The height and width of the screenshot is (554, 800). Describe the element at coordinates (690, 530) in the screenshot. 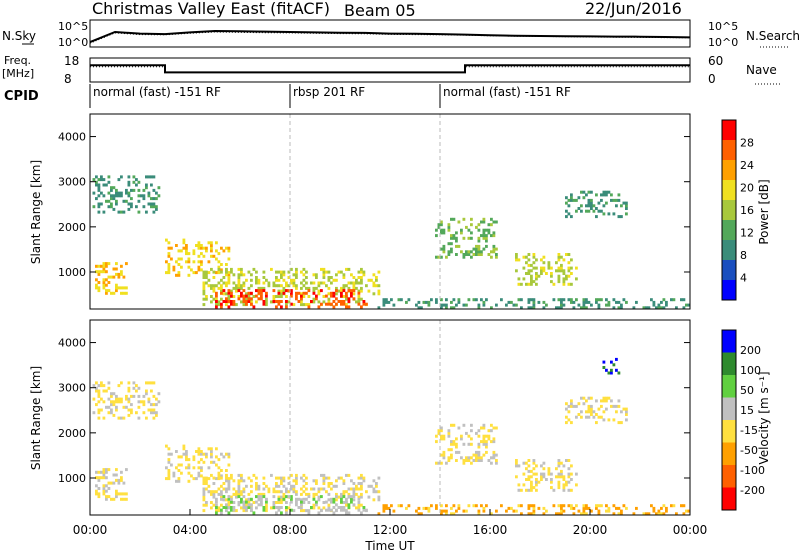

I see `x-tick-label: 00:00` at that location.